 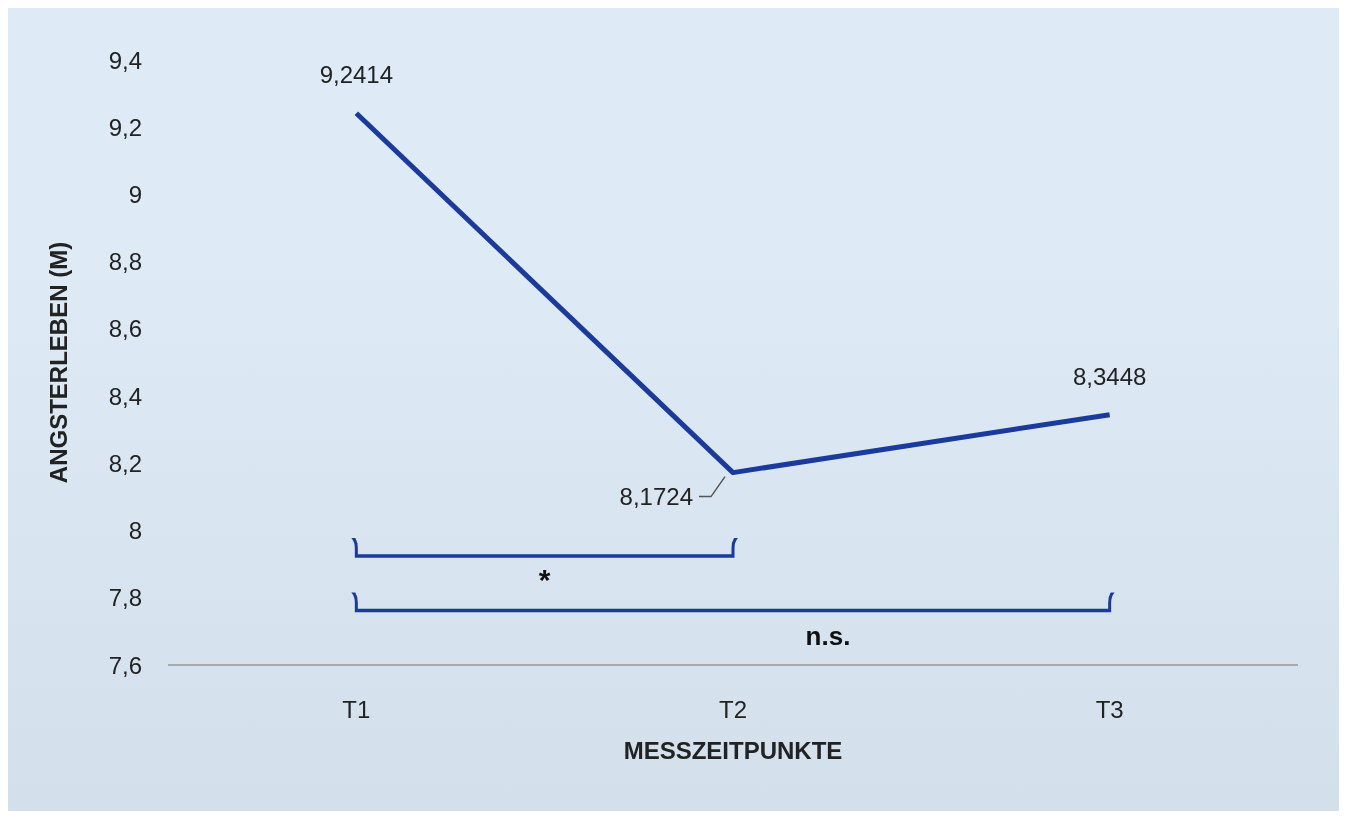 I want to click on y-tick-label: 8,2, so click(x=125, y=463).